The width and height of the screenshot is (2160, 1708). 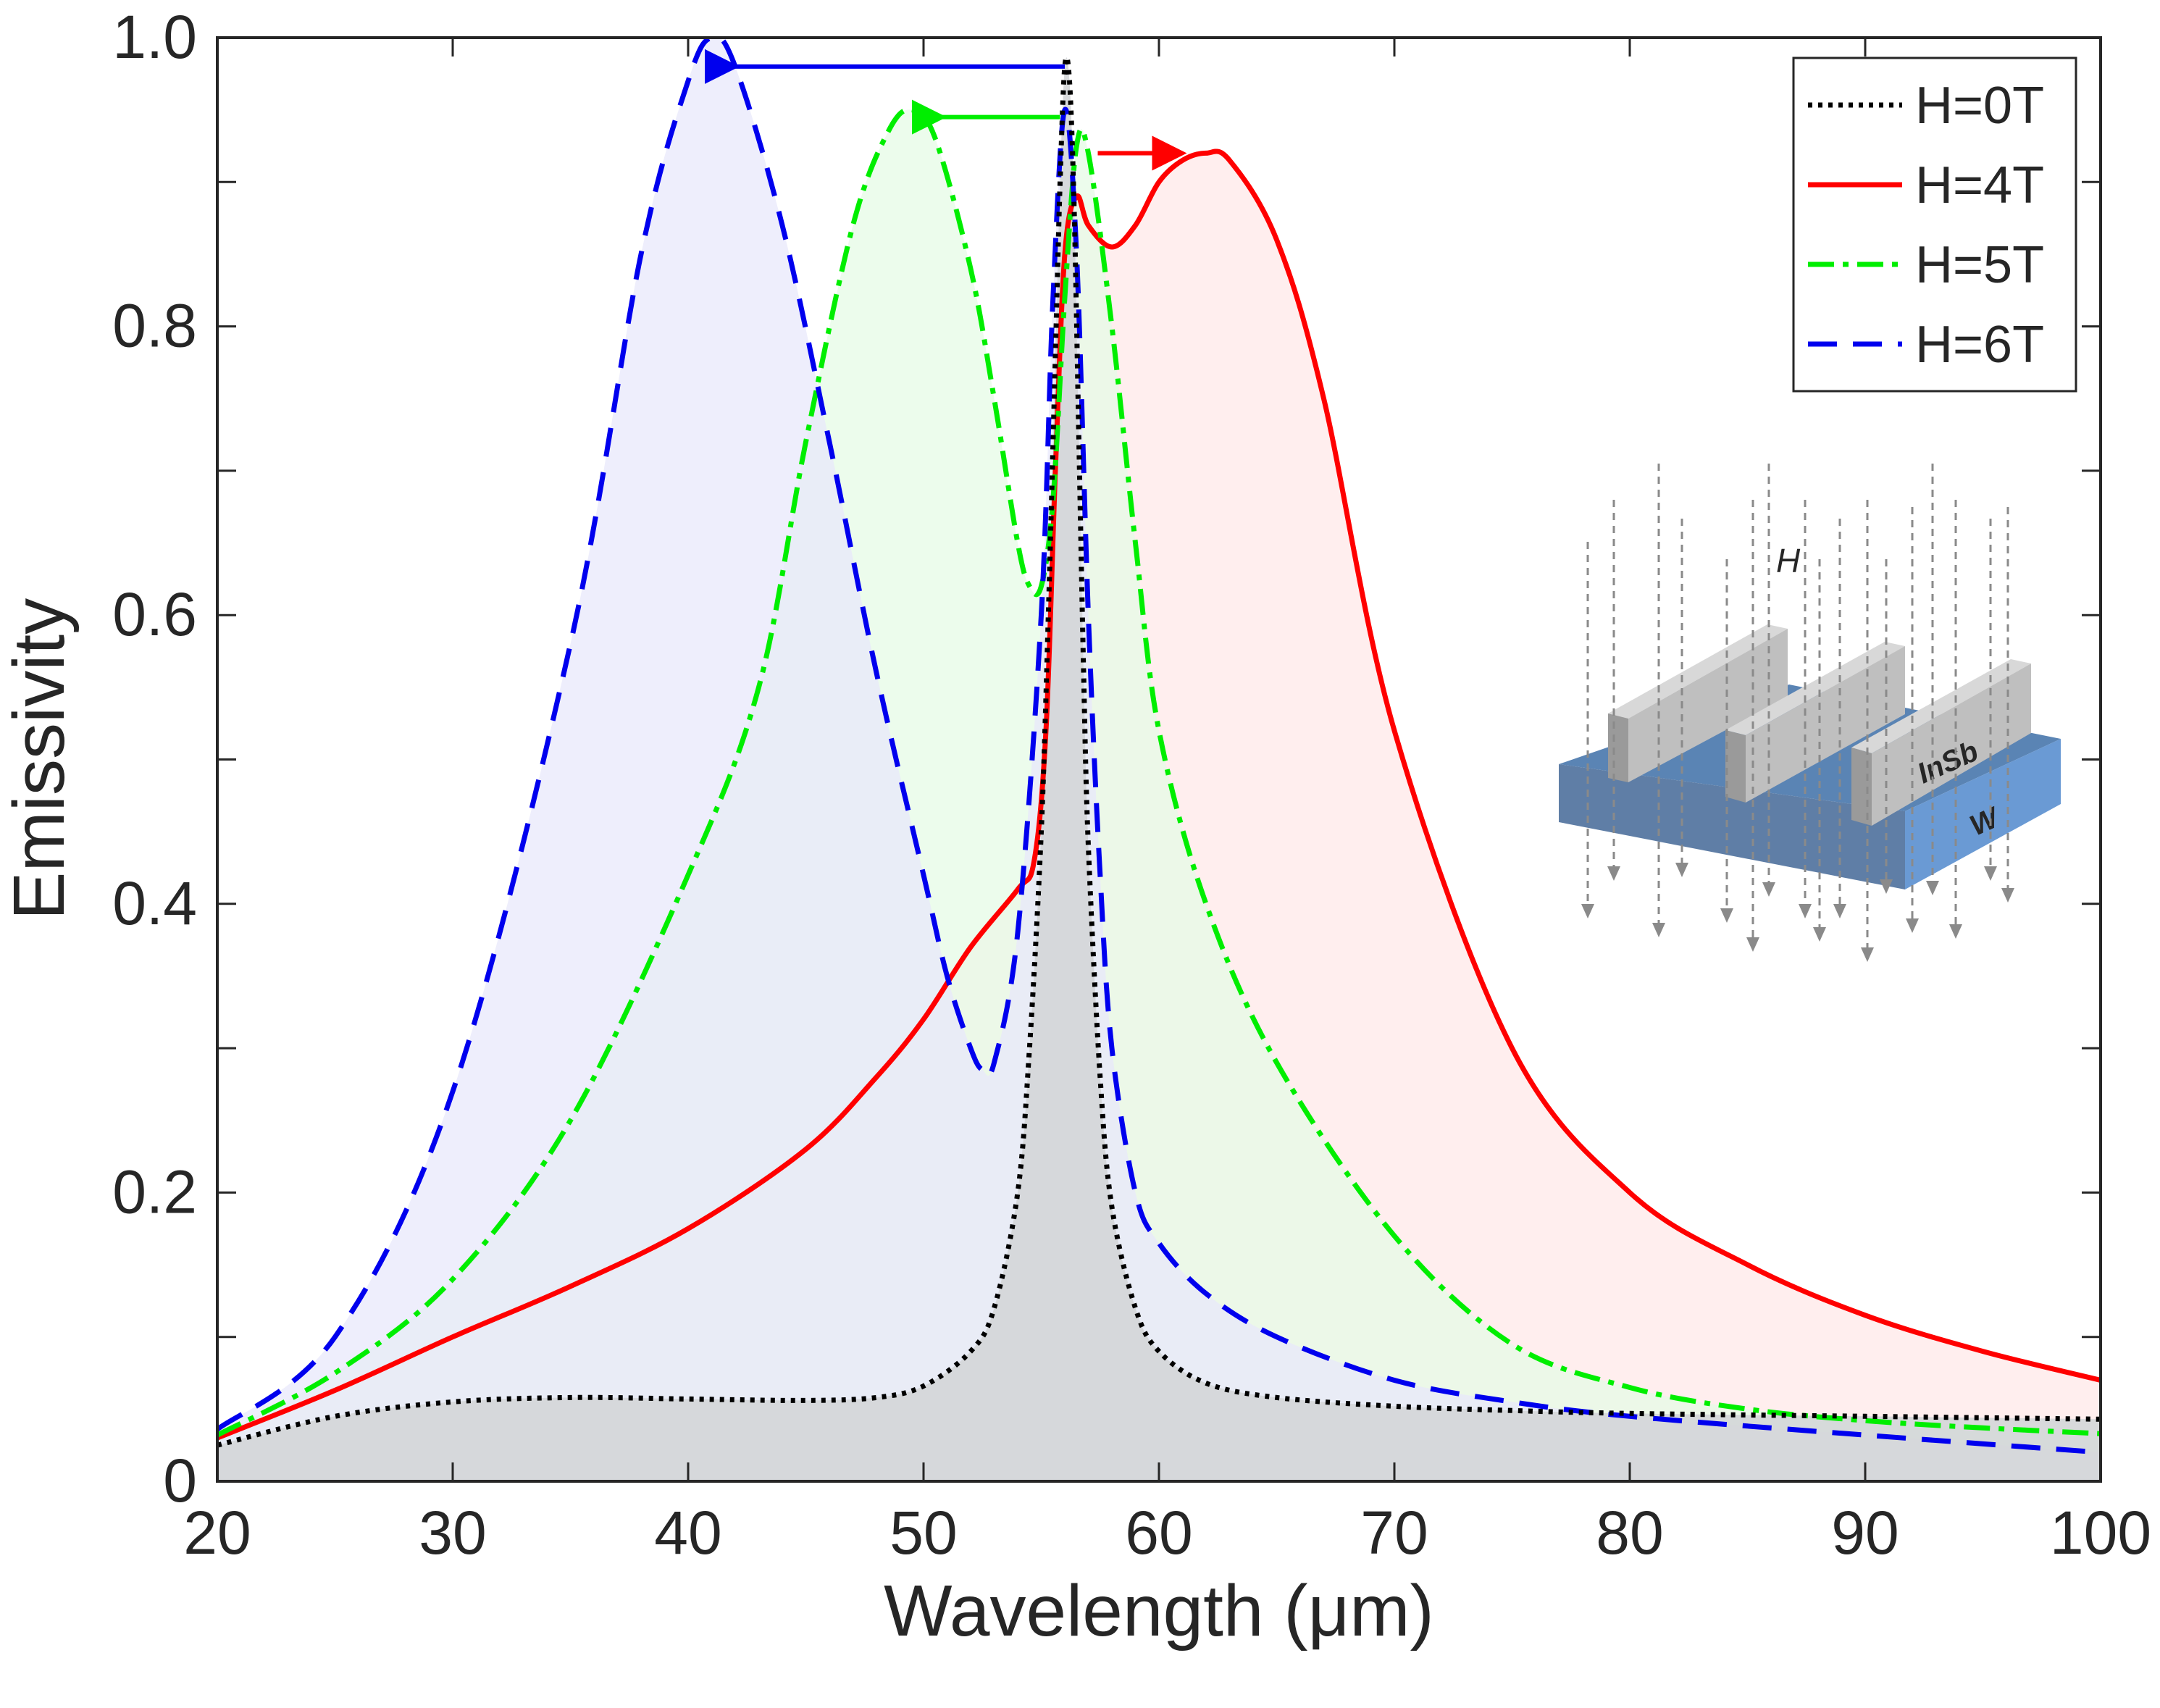 What do you see at coordinates (2100, 1533) in the screenshot?
I see `x-tick-label: 100` at bounding box center [2100, 1533].